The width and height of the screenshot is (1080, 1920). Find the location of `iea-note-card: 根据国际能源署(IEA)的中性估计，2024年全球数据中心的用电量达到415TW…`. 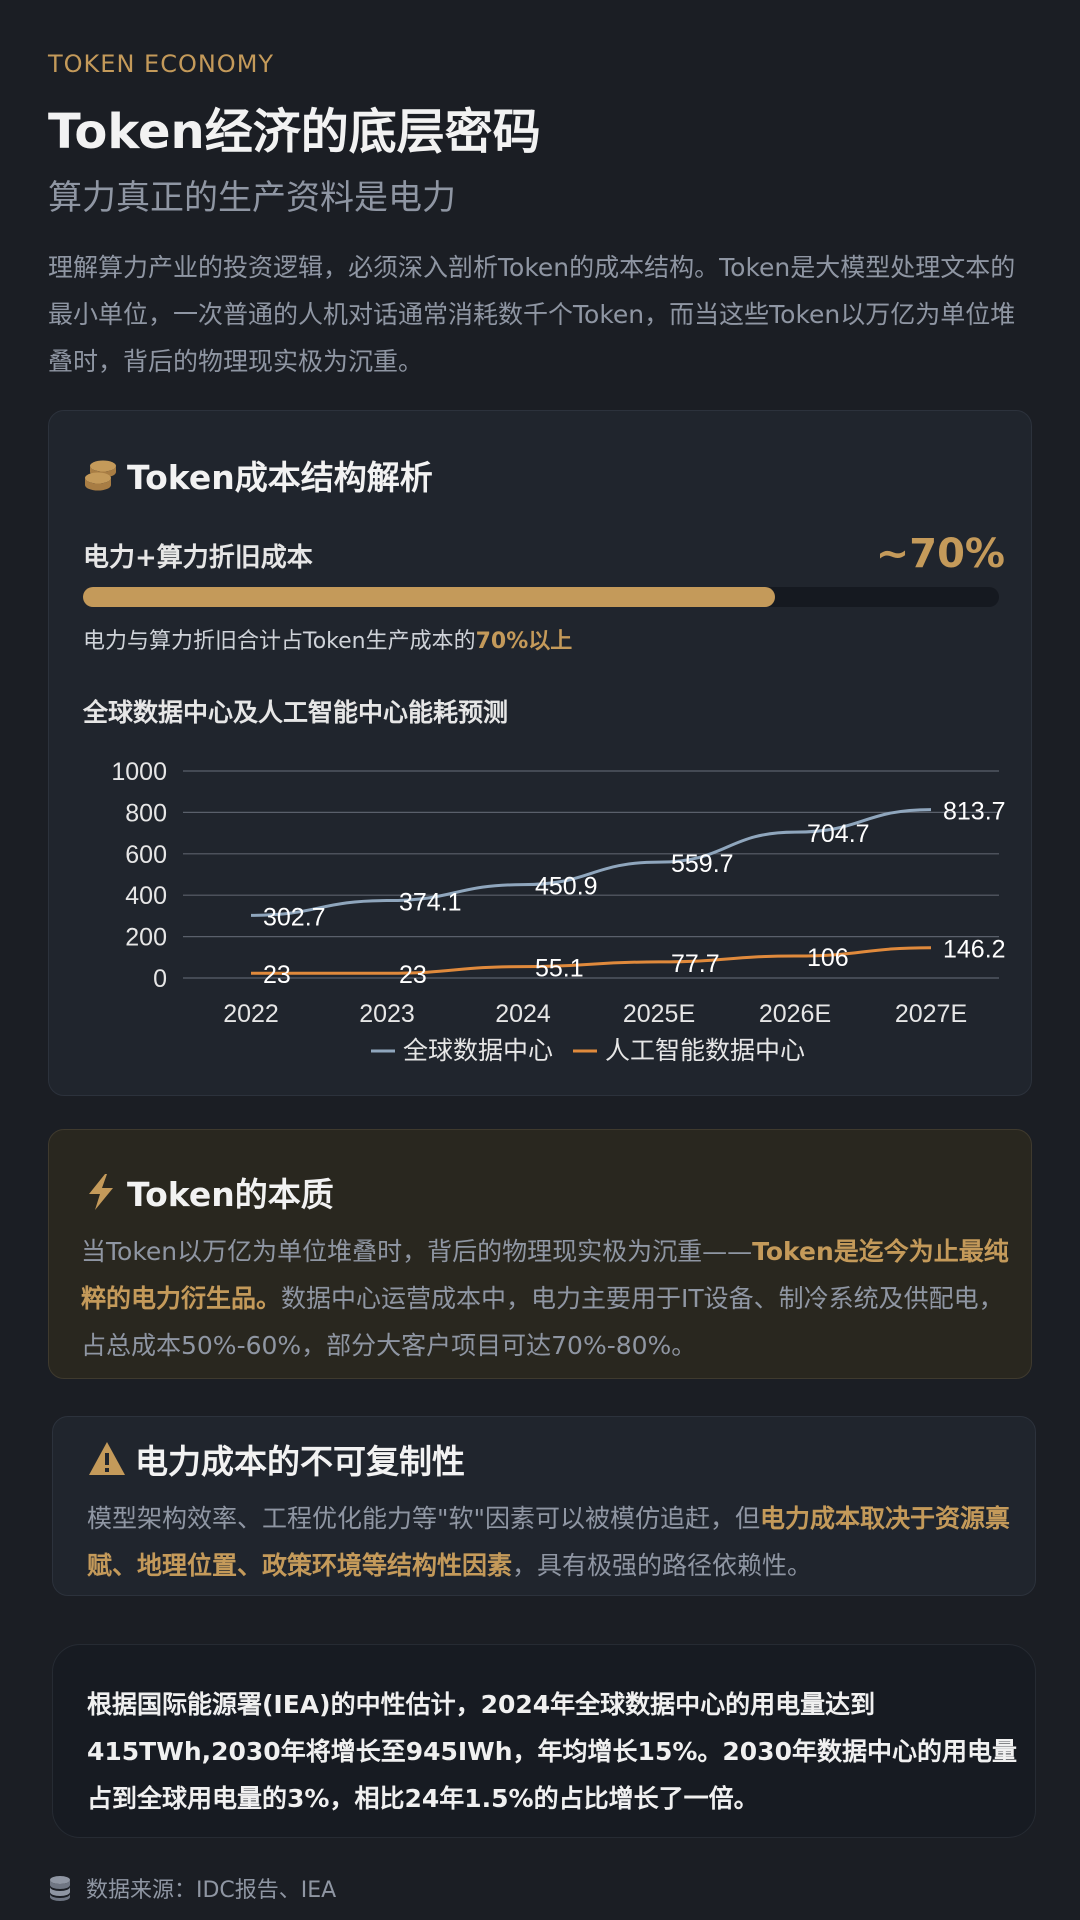

iea-note-card: 根据国际能源署(IEA)的中性估计，2024年全球数据中心的用电量达到415TW… is located at coordinates (544, 1741).